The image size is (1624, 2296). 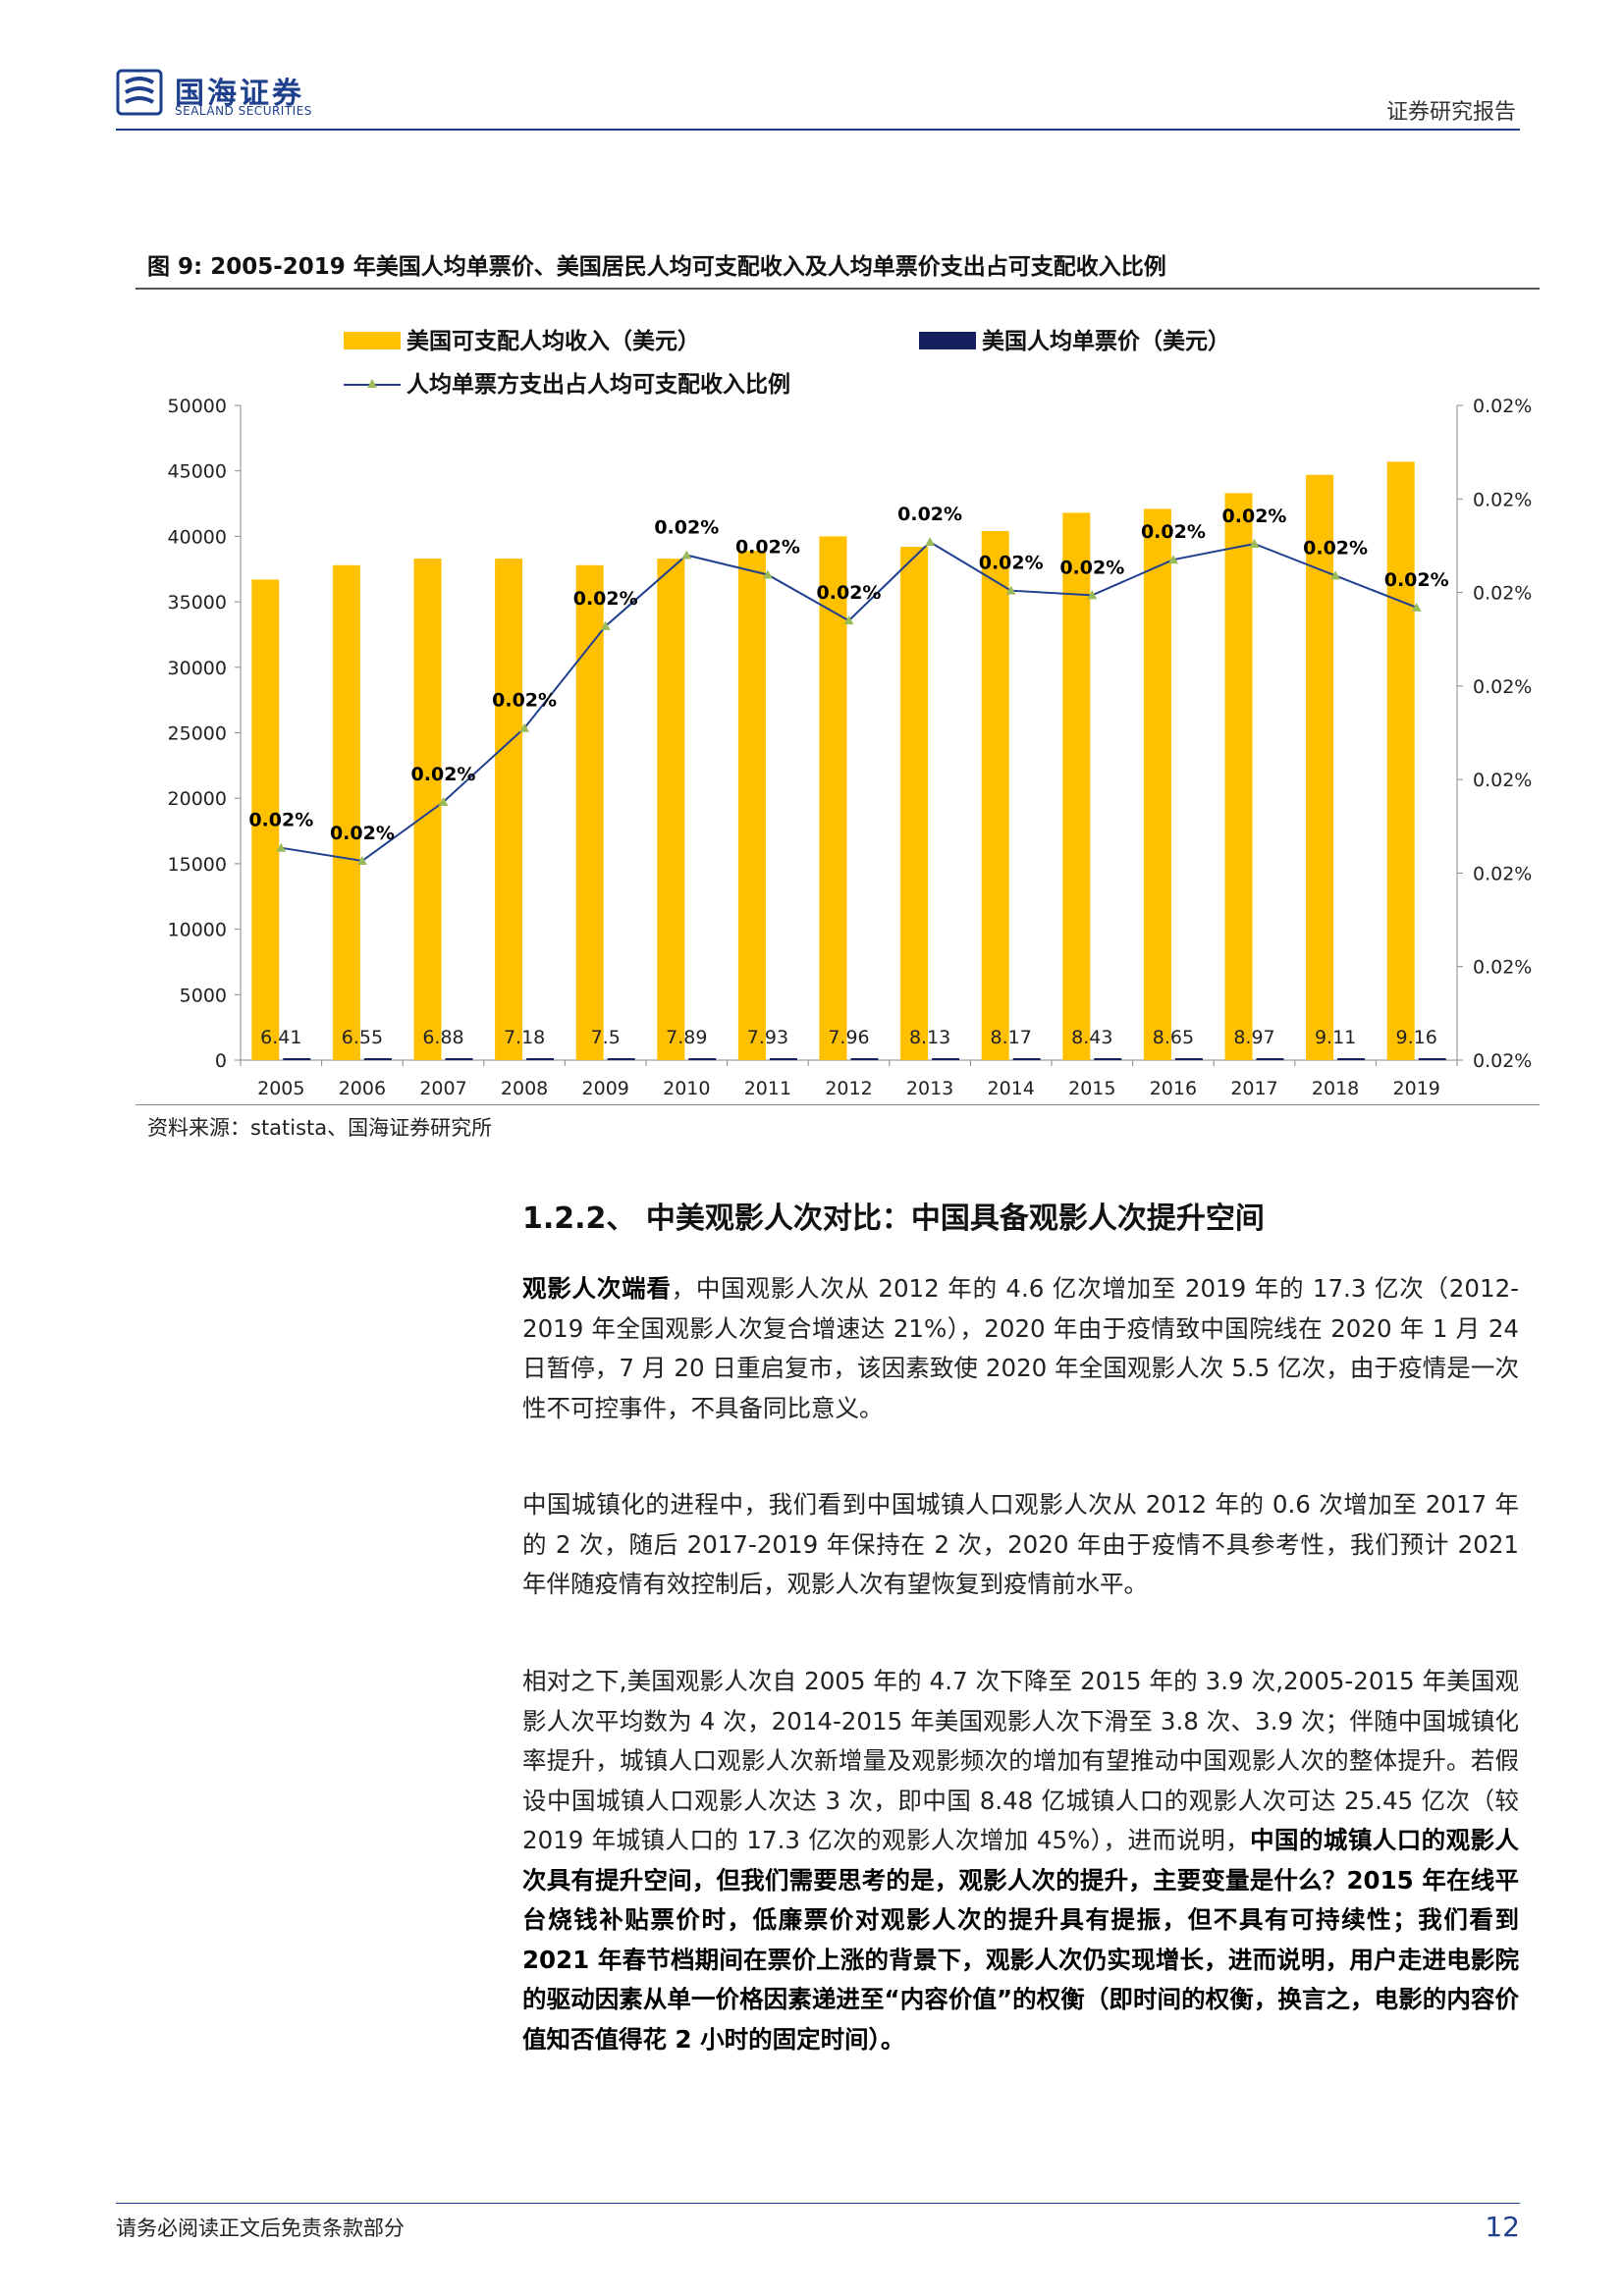 I want to click on figure-bottom-rule, so click(x=837, y=1104).